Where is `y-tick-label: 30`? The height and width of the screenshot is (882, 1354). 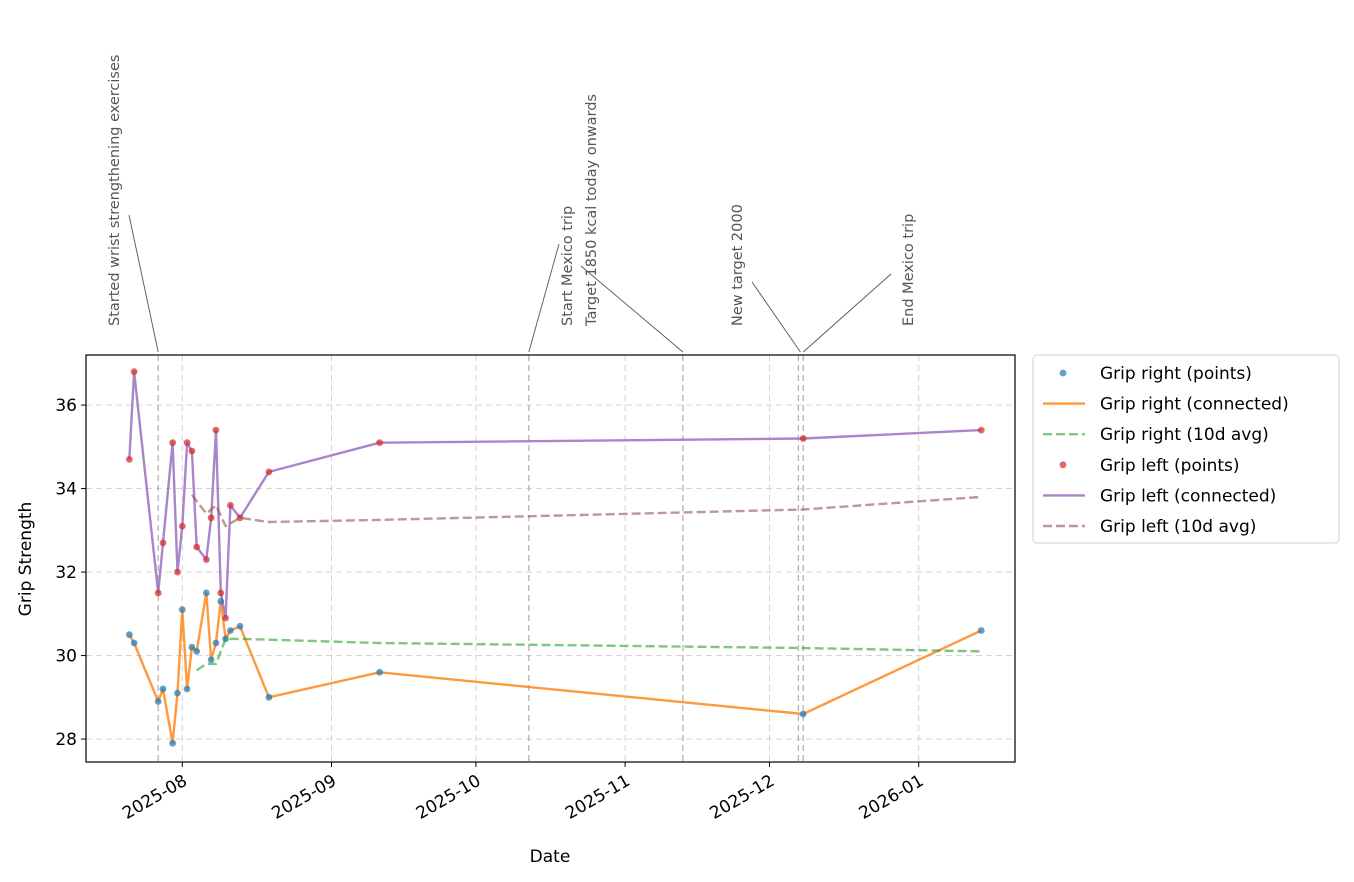
y-tick-label: 30 is located at coordinates (66, 657).